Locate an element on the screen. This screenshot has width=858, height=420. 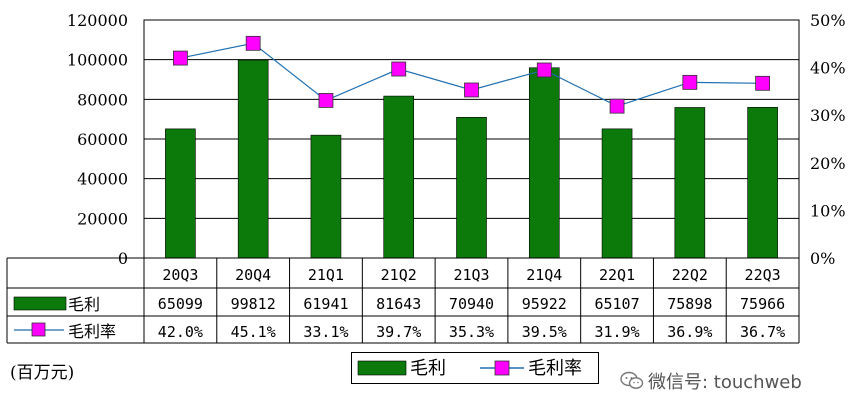
category-label: 22Q1 is located at coordinates (617, 275).